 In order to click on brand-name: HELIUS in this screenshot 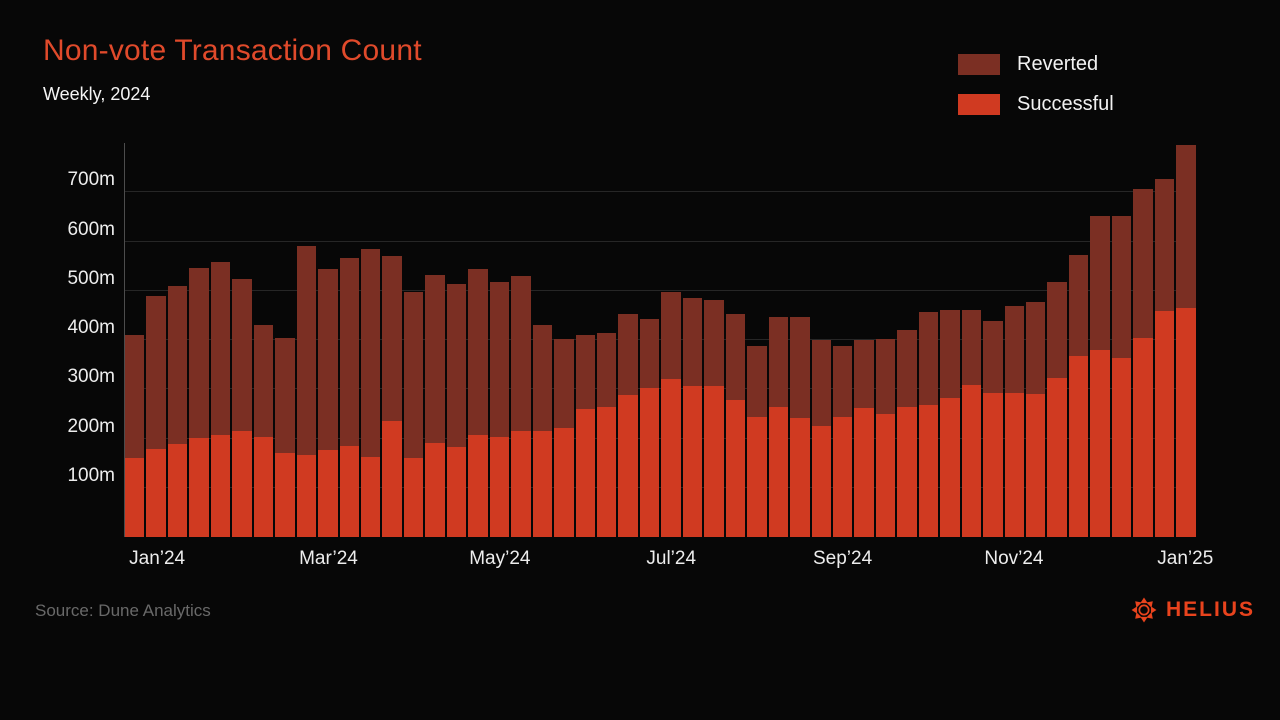, I will do `click(1210, 609)`.